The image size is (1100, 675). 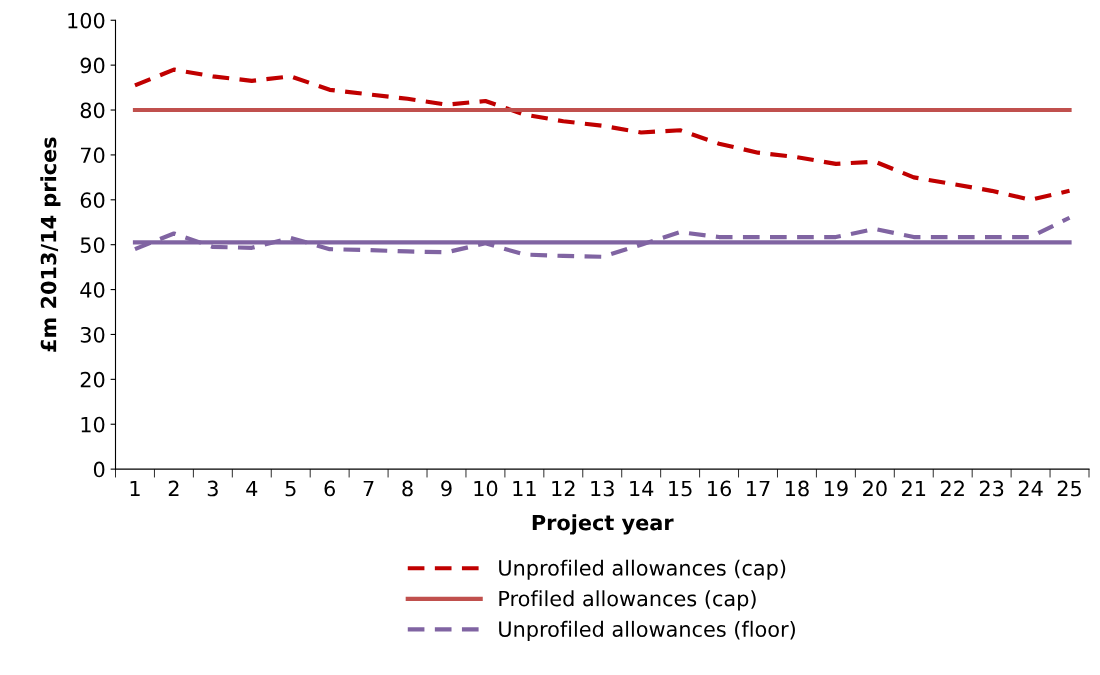 I want to click on x-tick-label: 1, so click(x=135, y=488).